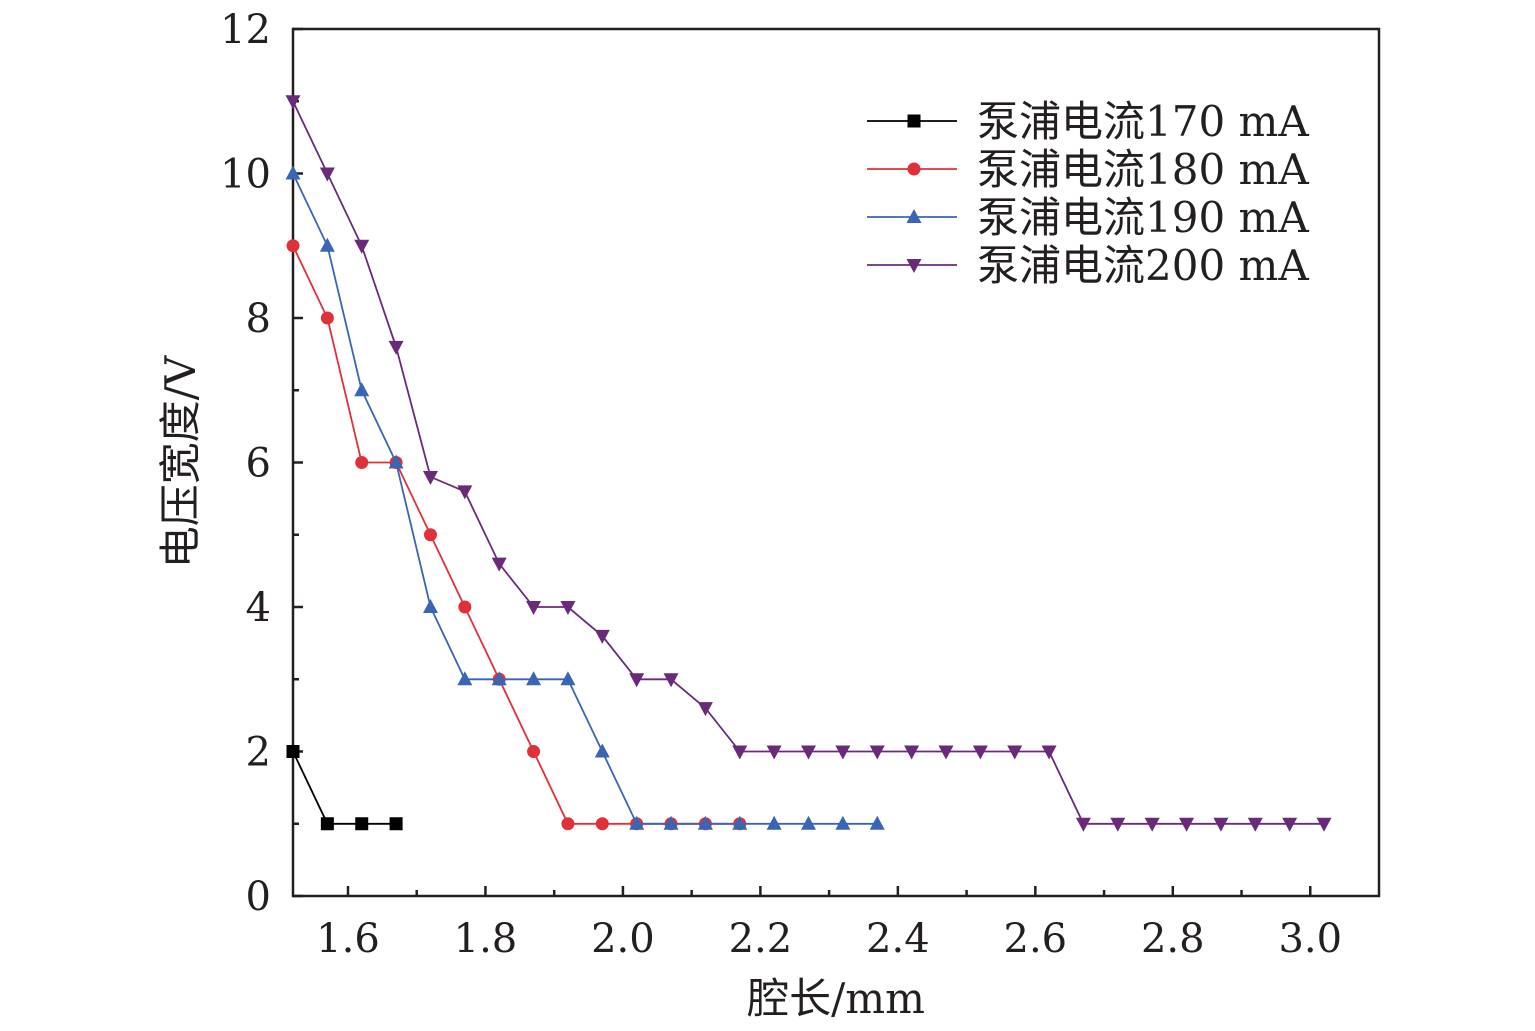 This screenshot has height=1031, width=1535. Describe the element at coordinates (245, 30) in the screenshot. I see `y-tick-label: 12` at that location.